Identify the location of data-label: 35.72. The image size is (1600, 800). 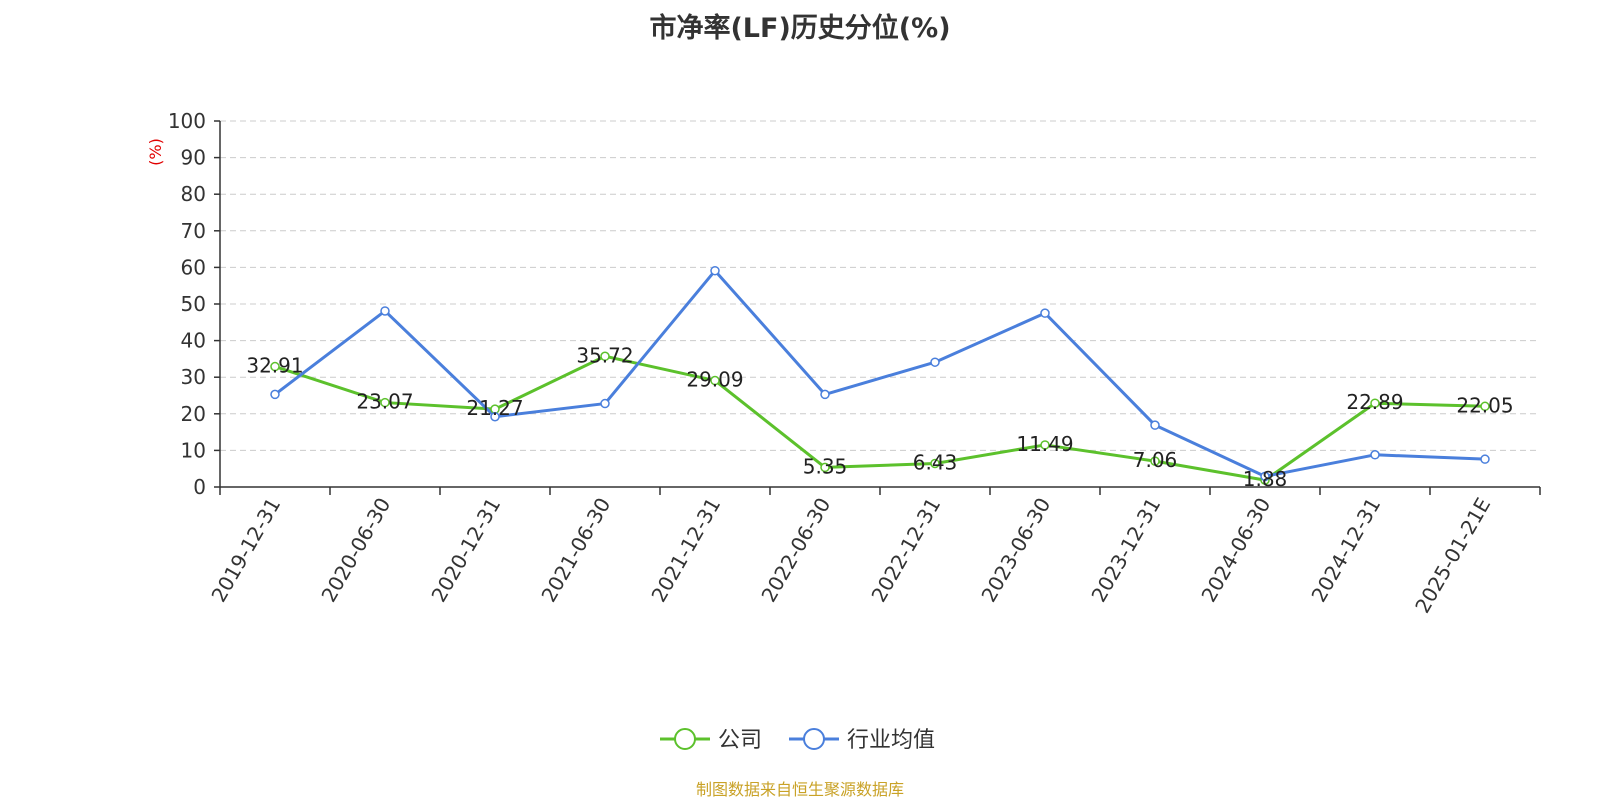
(604, 355).